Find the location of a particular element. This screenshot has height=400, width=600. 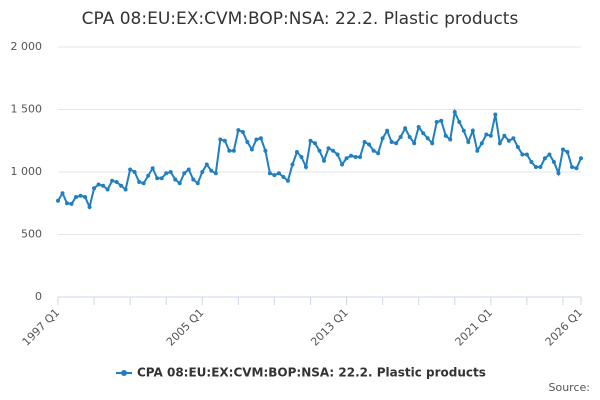

y-tick-label: 1 500 is located at coordinates (27, 109).